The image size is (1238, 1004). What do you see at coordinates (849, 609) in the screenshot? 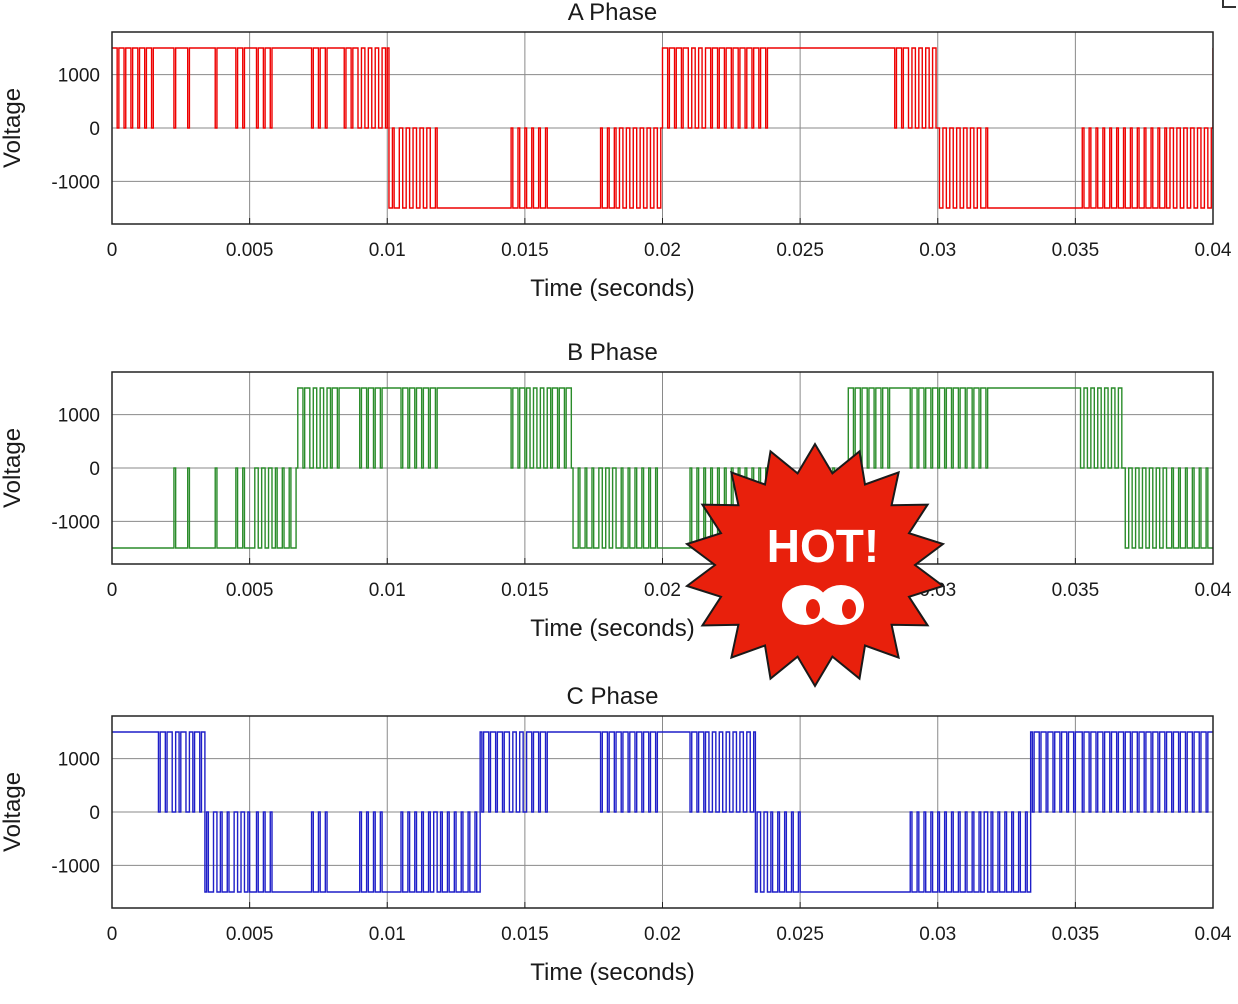
I see `right-pupil` at bounding box center [849, 609].